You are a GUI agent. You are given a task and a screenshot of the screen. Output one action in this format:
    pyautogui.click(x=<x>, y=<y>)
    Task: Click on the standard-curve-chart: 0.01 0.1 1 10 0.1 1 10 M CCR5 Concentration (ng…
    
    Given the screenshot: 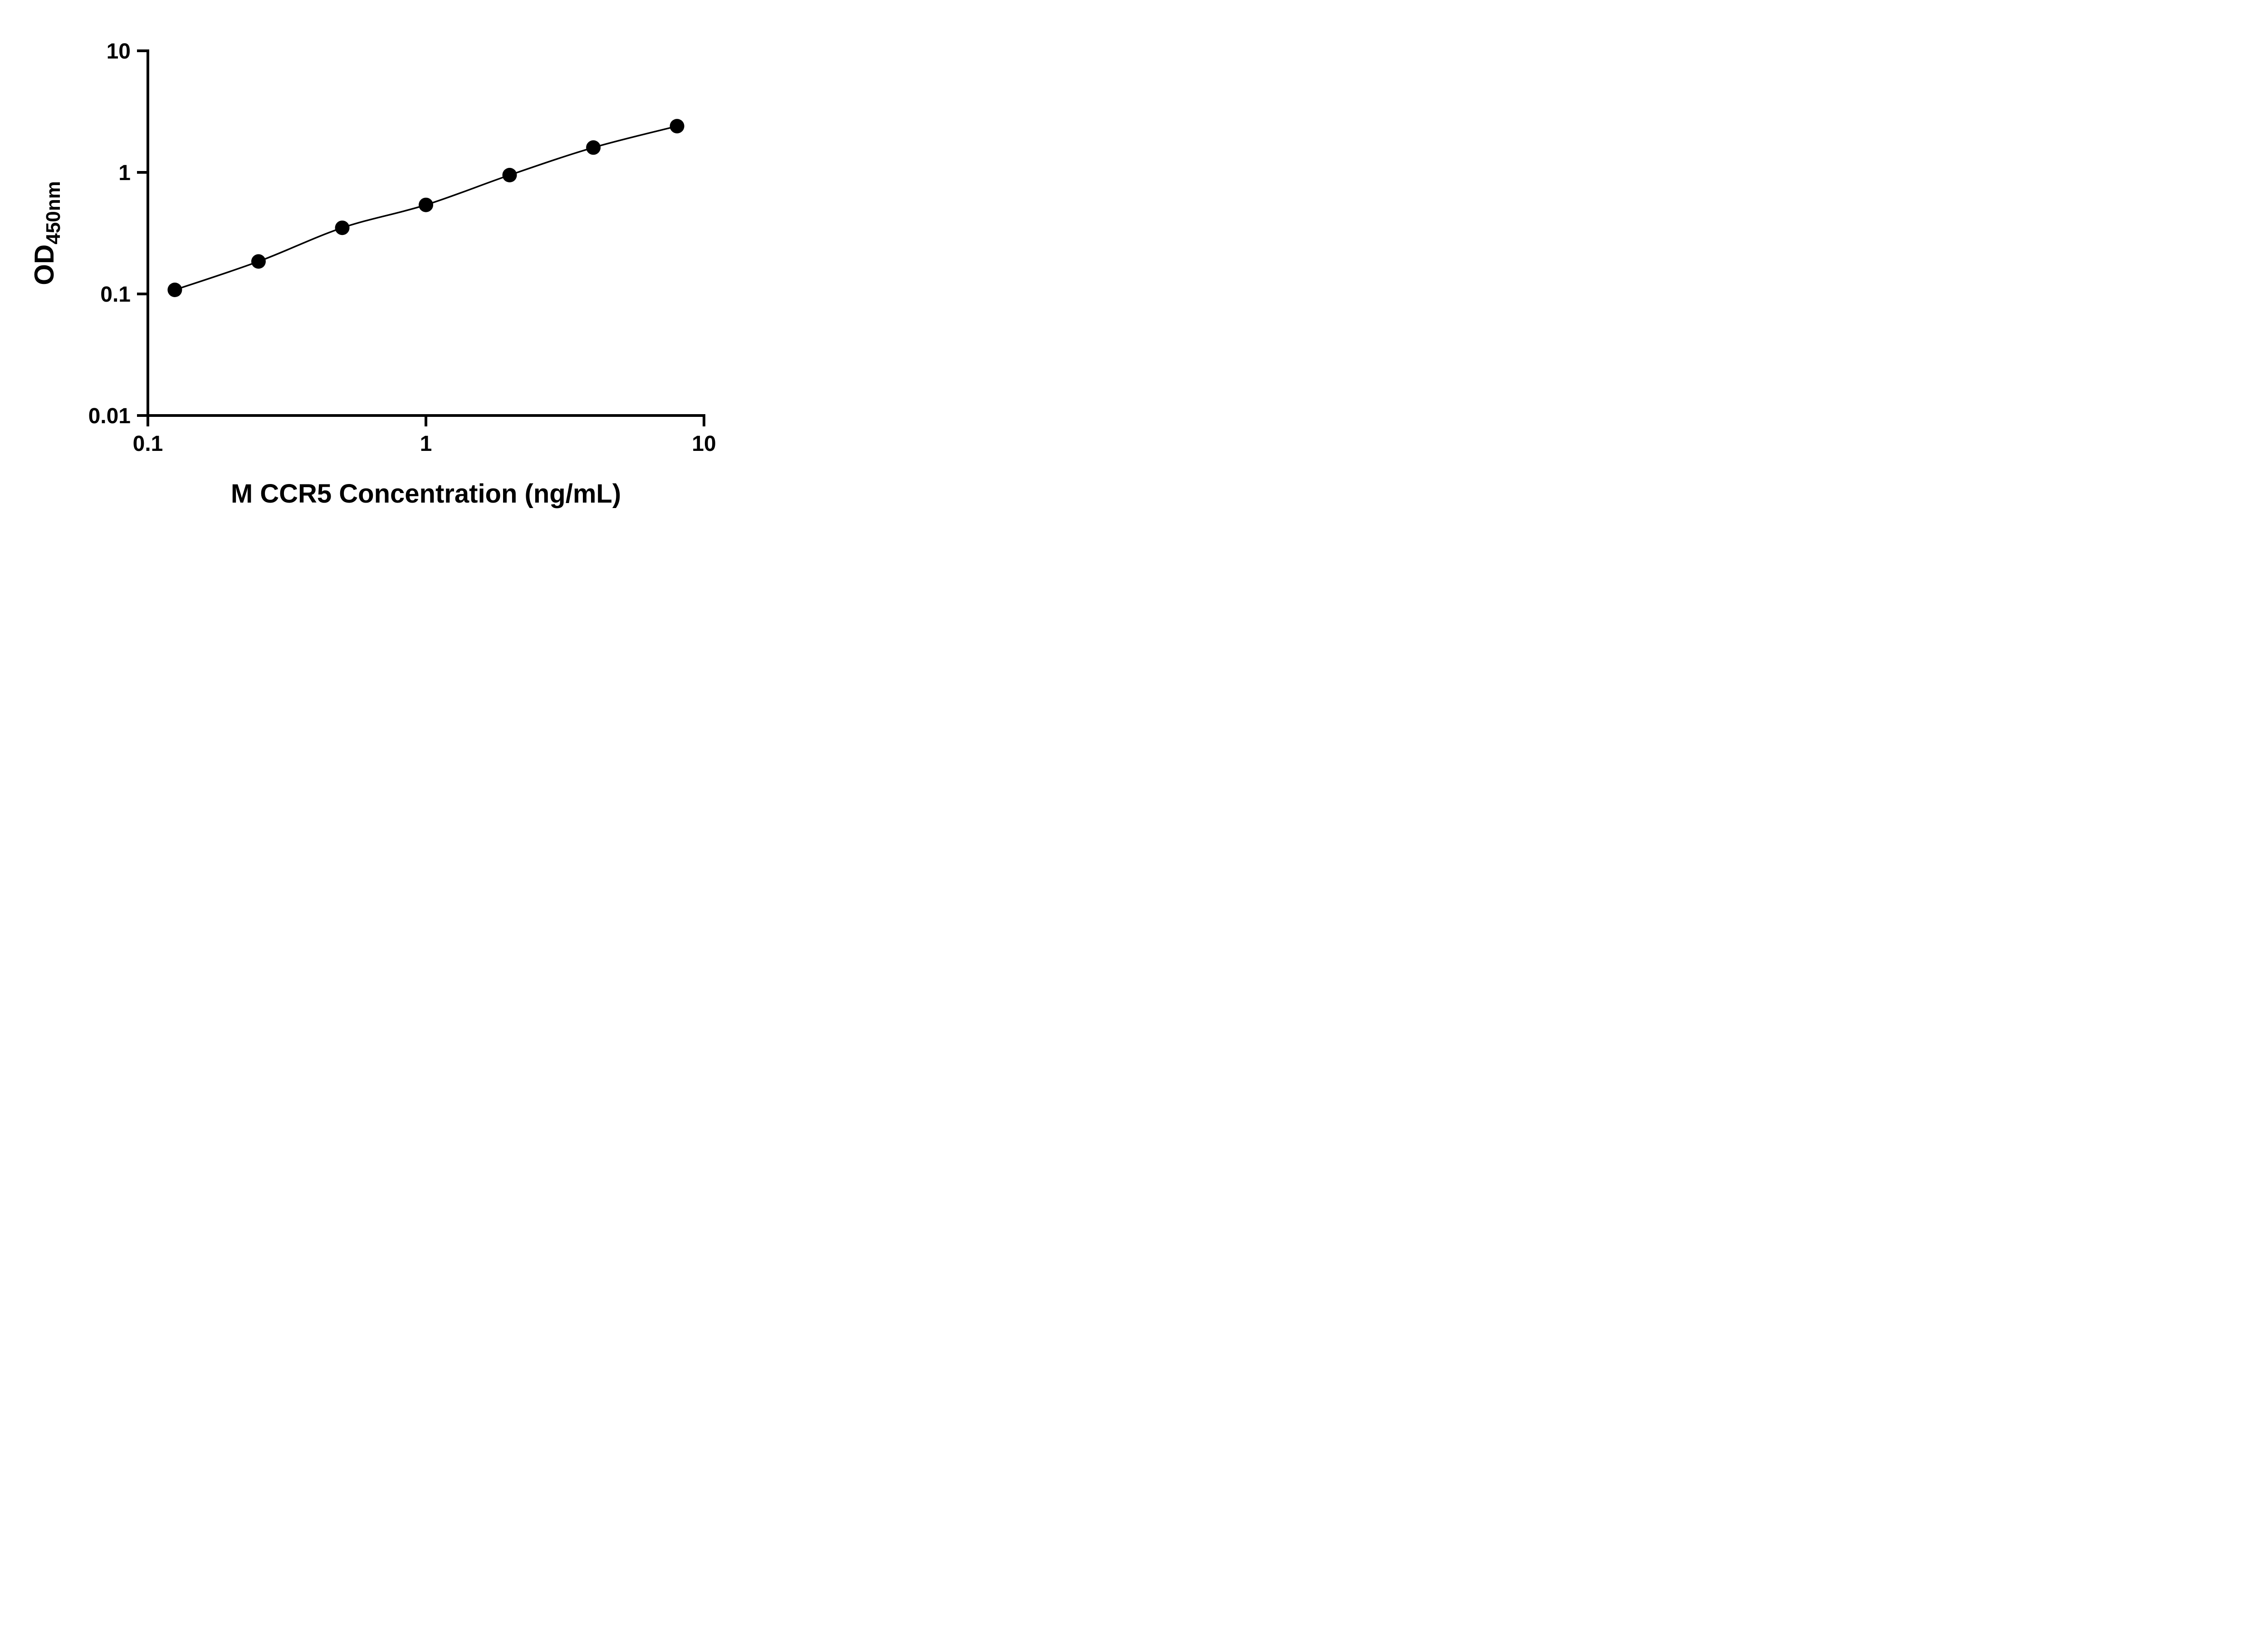 What is the action you would take?
    pyautogui.click(x=388, y=272)
    